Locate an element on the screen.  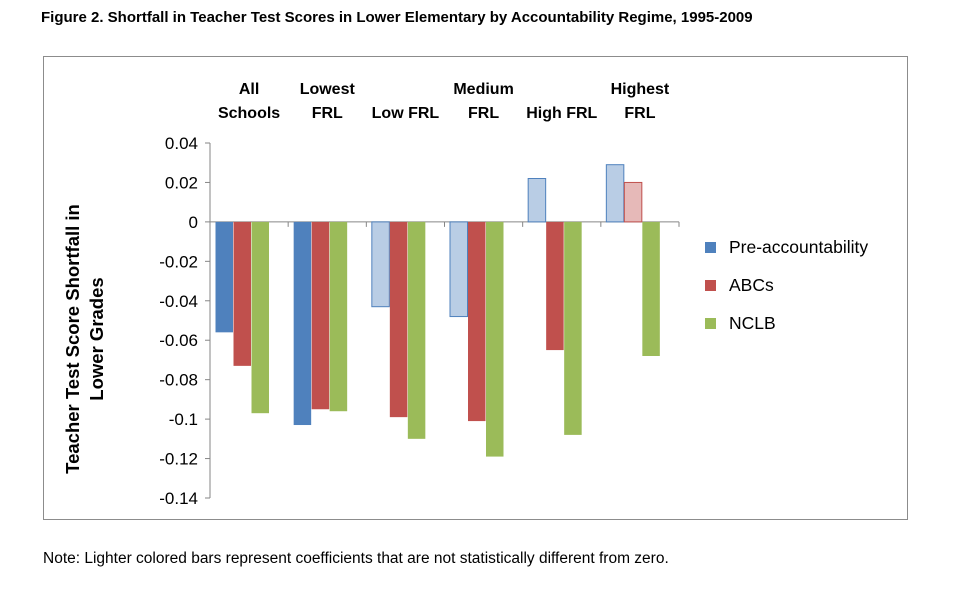
legend-swatch-pre-accountability is located at coordinates (710, 247).